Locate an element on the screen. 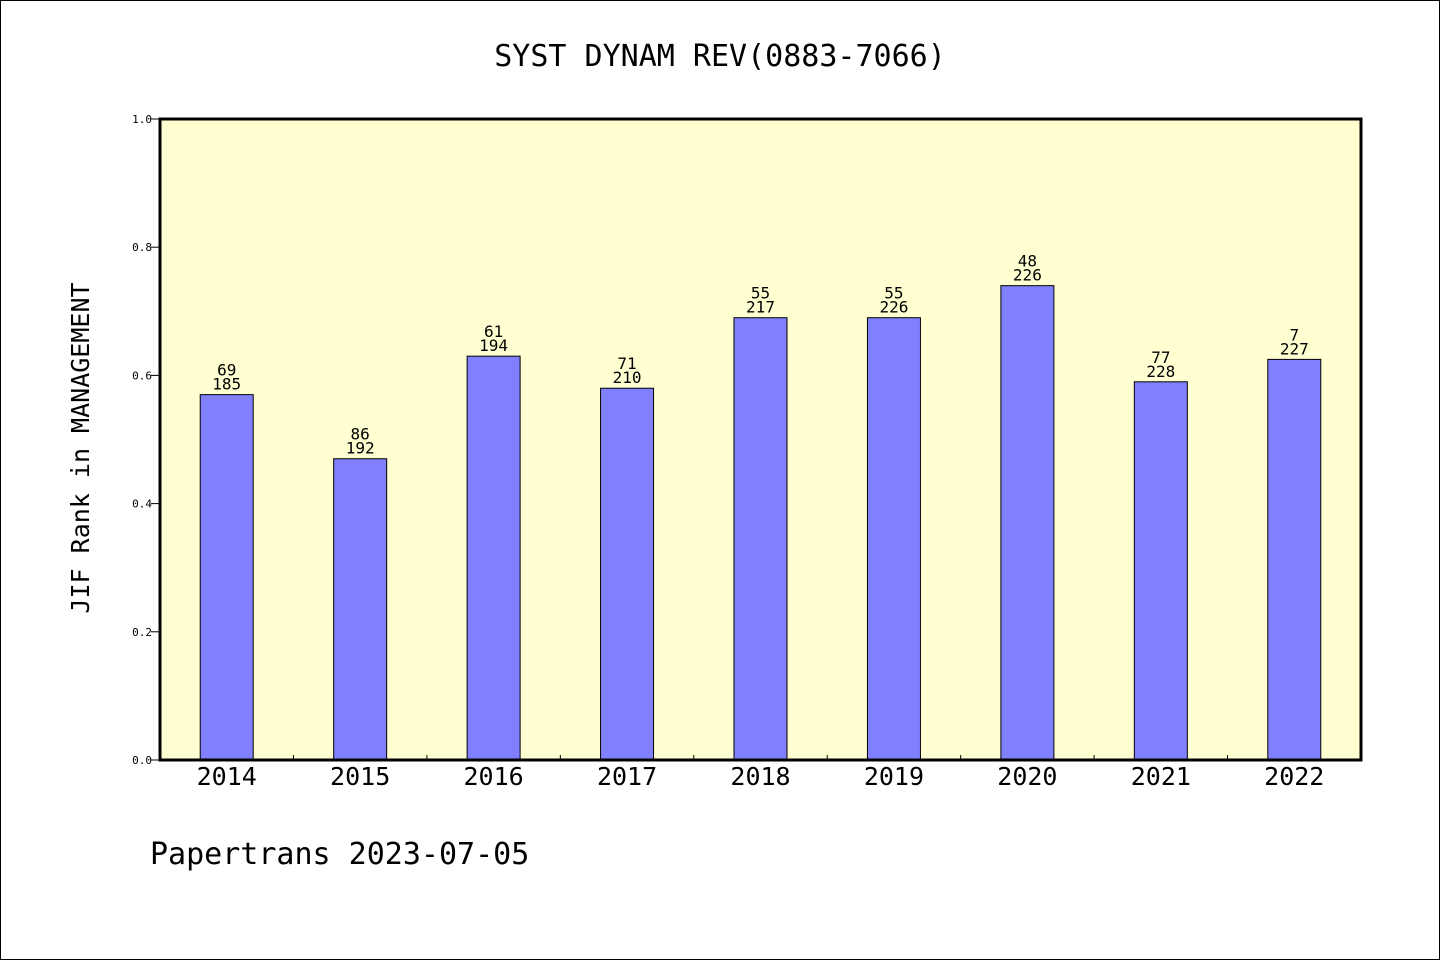  bar-rank-label: 69 is located at coordinates (226, 370).